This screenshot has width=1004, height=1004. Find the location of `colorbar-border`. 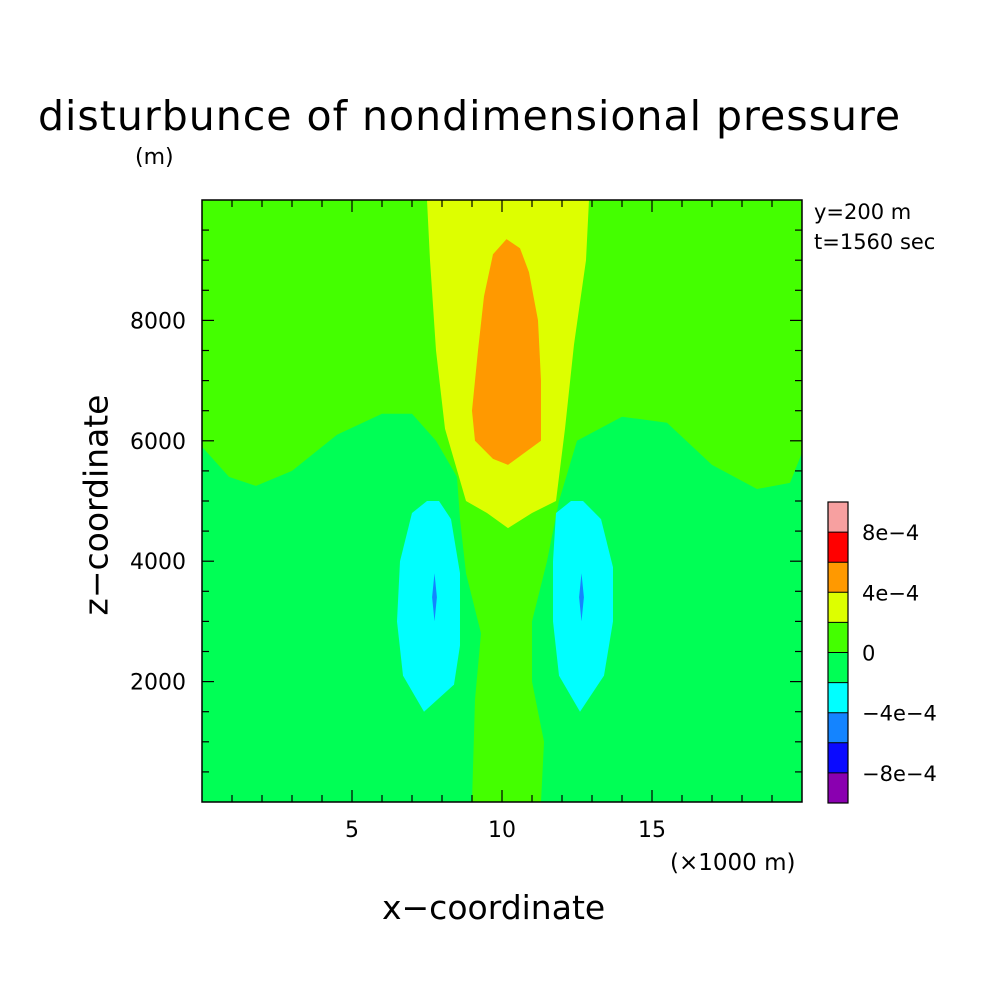

colorbar-border is located at coordinates (838, 652).